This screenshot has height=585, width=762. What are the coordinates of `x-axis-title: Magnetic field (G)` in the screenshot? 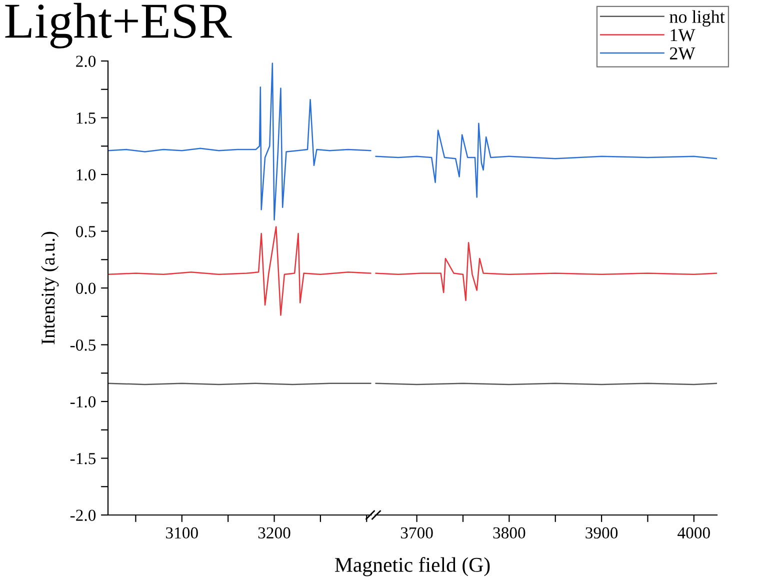 It's located at (412, 566).